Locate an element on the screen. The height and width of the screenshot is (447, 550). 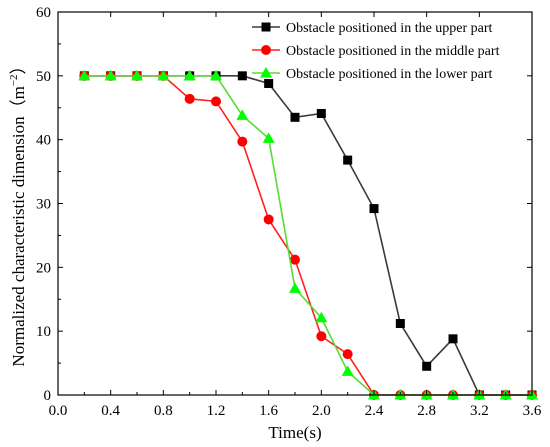
x-tick-label: 1.2 is located at coordinates (216, 411).